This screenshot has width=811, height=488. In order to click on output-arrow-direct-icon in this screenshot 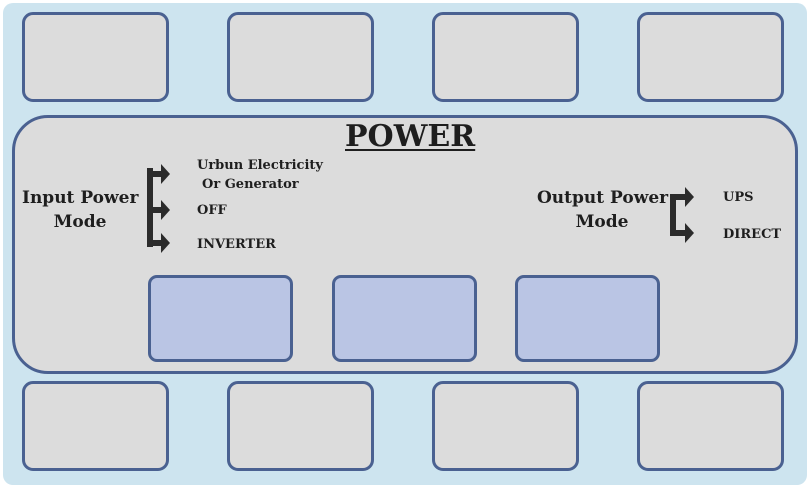, I will do `click(682, 233)`.